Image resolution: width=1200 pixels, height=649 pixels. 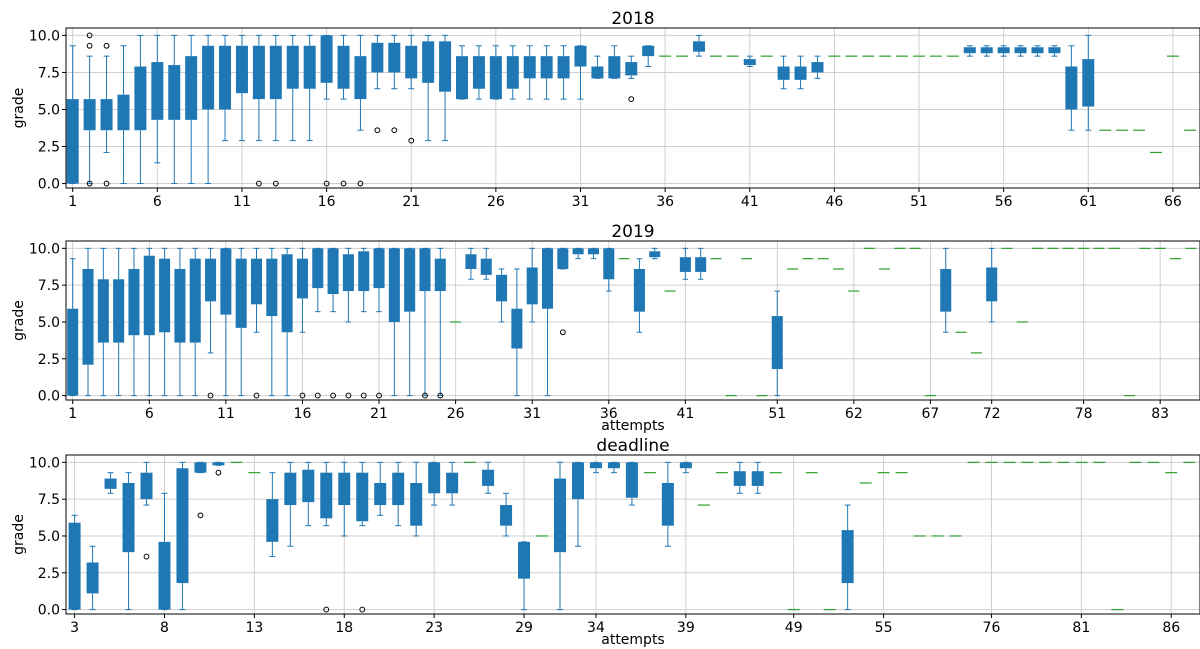 What do you see at coordinates (884, 628) in the screenshot?
I see `x-tick-label: 55` at bounding box center [884, 628].